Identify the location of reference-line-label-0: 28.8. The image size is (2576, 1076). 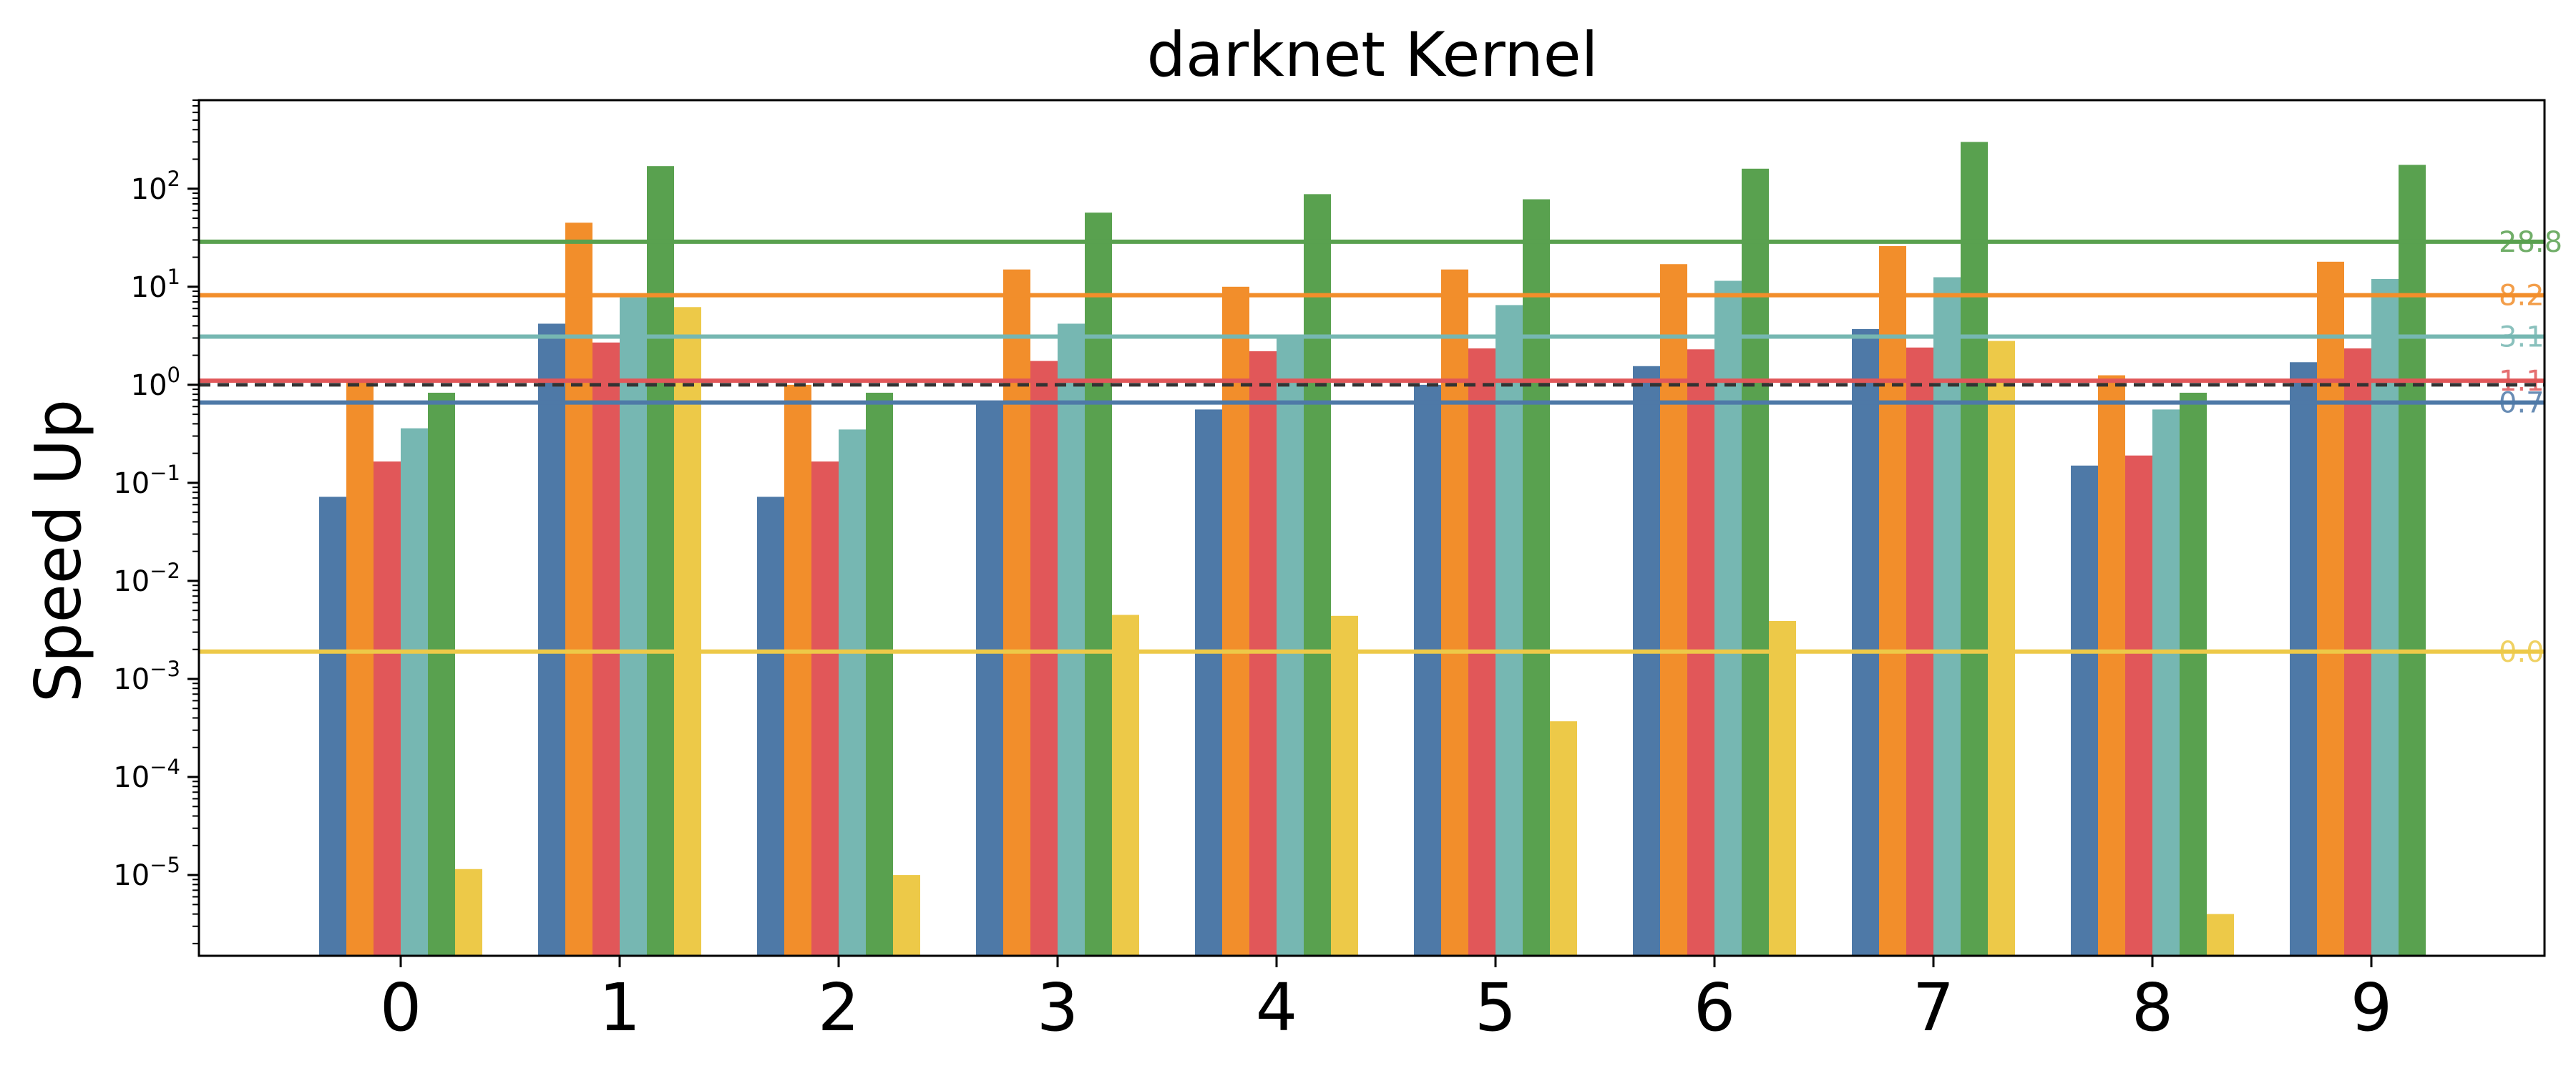
(2530, 243).